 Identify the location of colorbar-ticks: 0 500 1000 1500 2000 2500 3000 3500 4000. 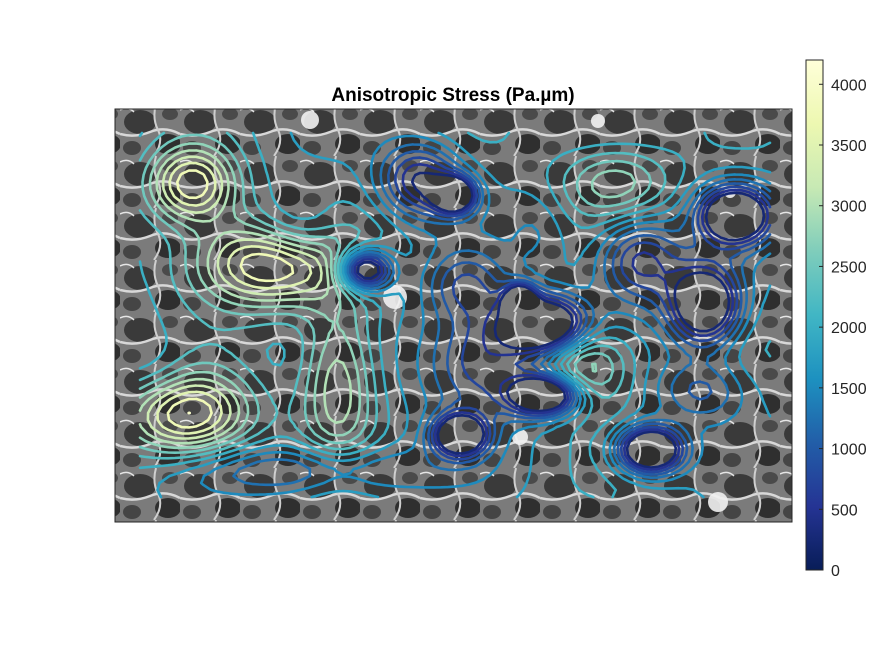
(843, 328).